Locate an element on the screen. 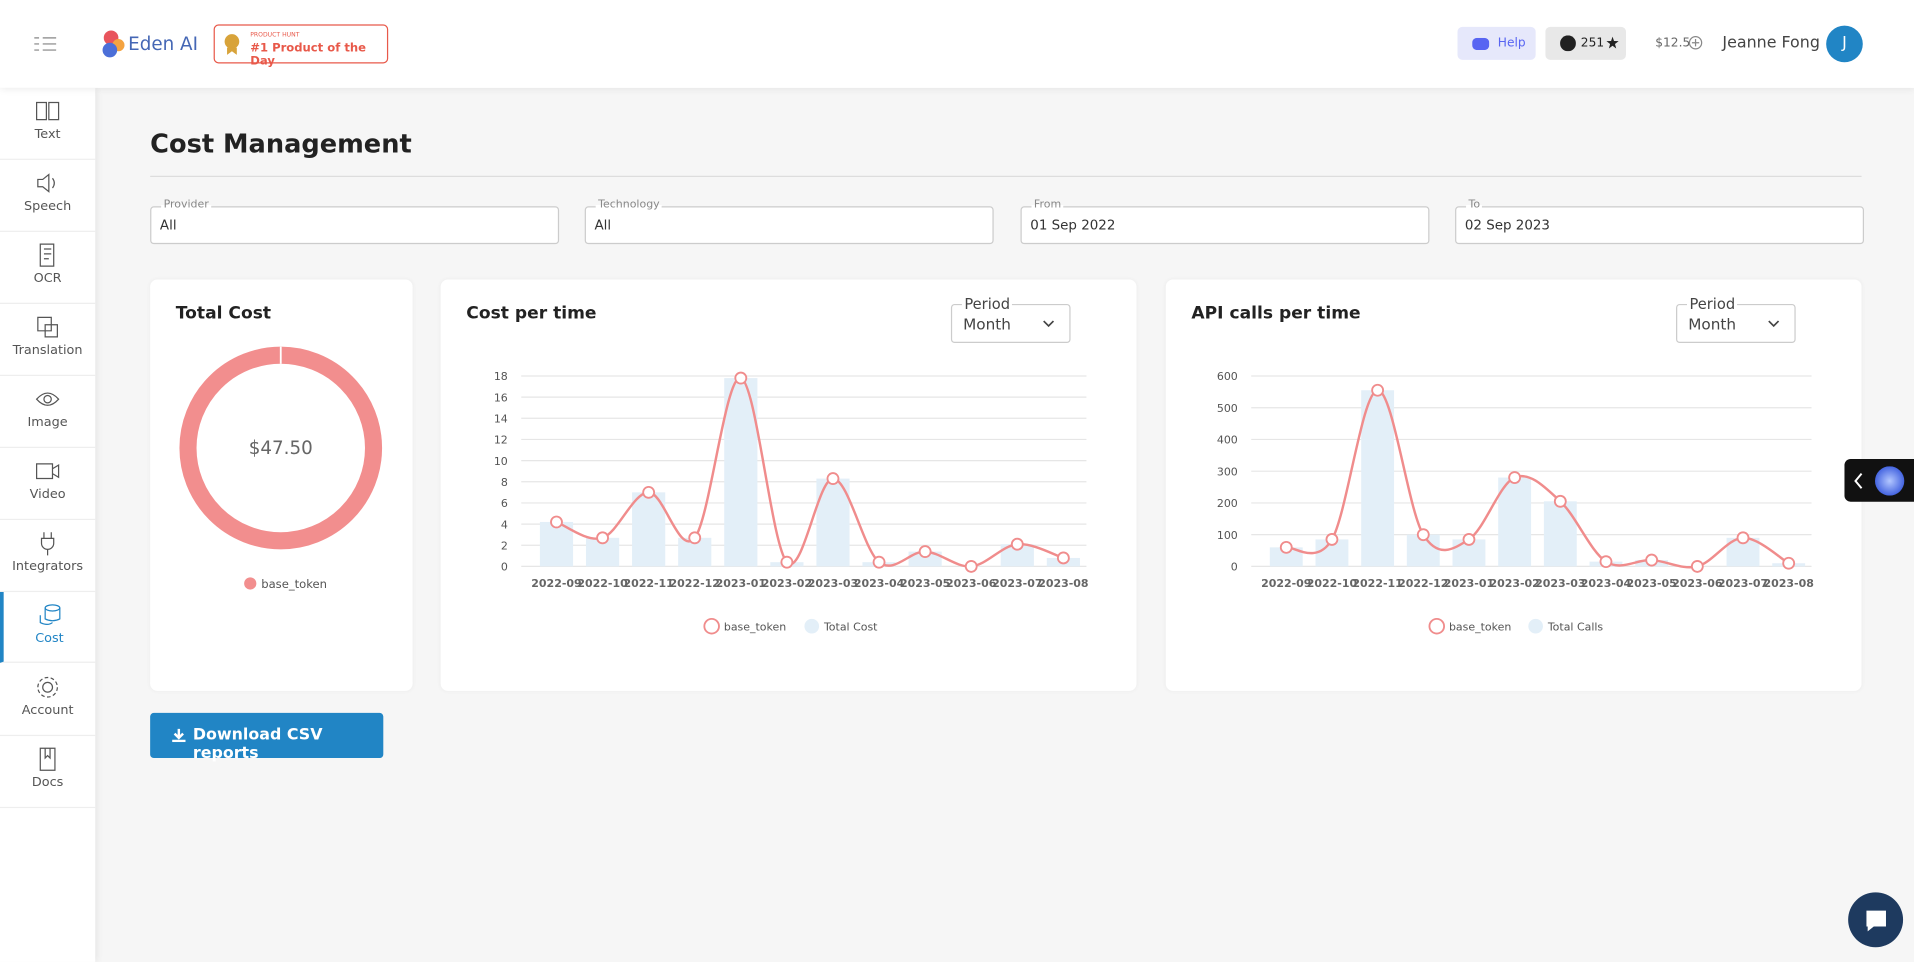  discord-icon is located at coordinates (1481, 44).